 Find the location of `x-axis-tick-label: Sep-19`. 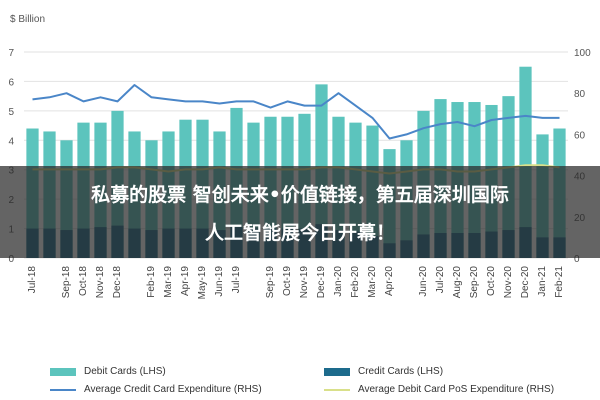

x-axis-tick-label: Sep-19 is located at coordinates (270, 282).